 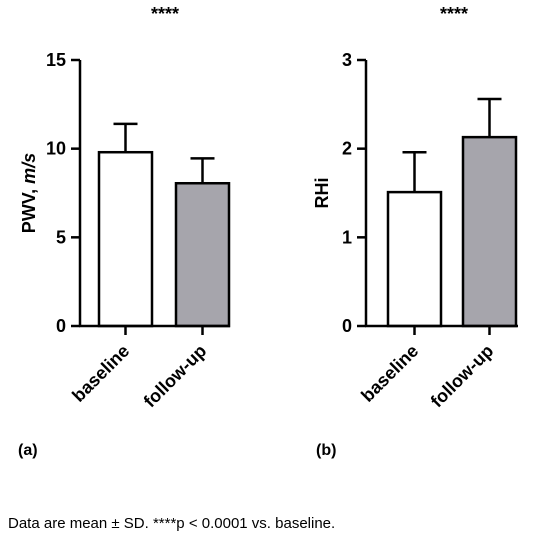 I want to click on y-axis-title-main: PWV,, so click(x=29, y=208).